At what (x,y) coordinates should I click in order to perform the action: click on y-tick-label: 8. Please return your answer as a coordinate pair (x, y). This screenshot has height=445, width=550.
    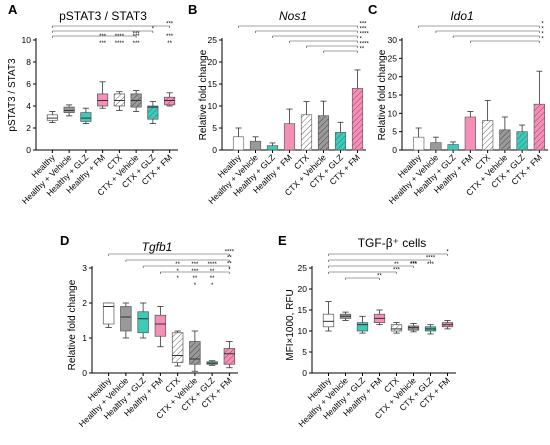
    Looking at the image, I should click on (28, 62).